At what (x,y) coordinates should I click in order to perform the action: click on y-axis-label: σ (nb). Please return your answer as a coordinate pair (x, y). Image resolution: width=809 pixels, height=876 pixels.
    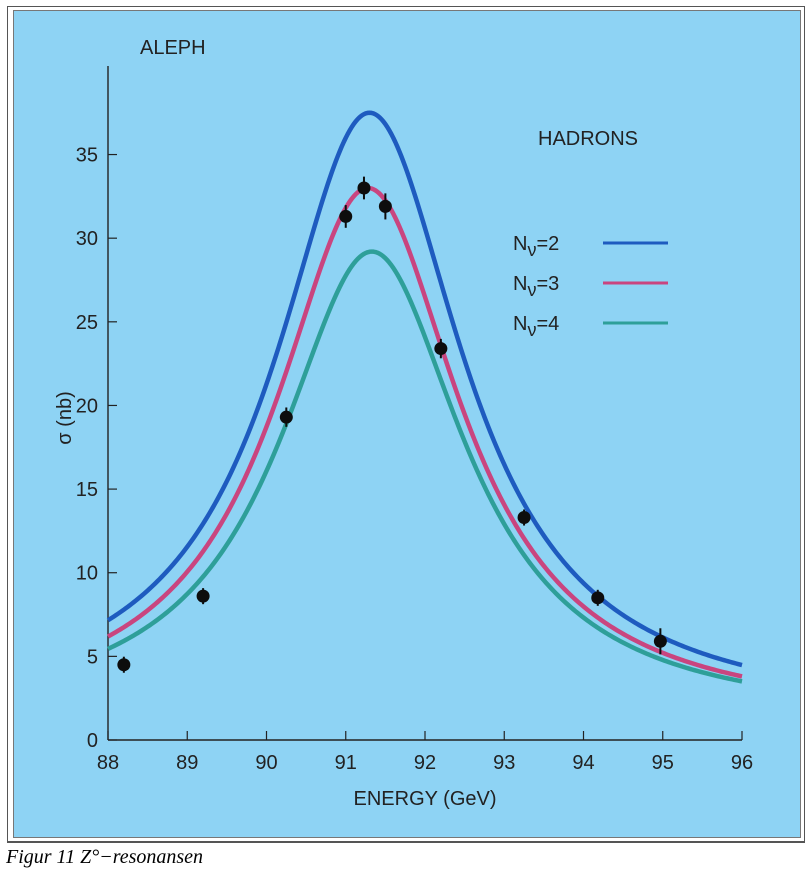
    Looking at the image, I should click on (65, 417).